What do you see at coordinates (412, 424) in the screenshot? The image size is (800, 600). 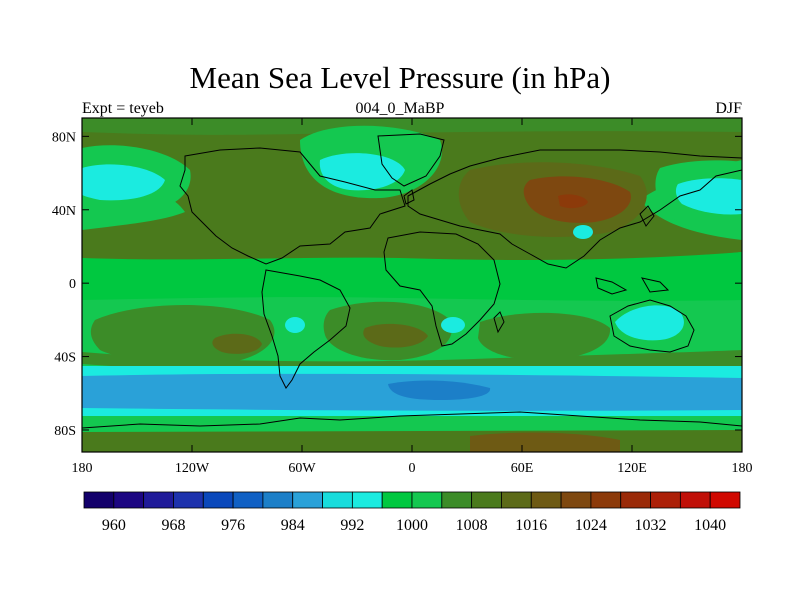 I see `antarctic-margin` at bounding box center [412, 424].